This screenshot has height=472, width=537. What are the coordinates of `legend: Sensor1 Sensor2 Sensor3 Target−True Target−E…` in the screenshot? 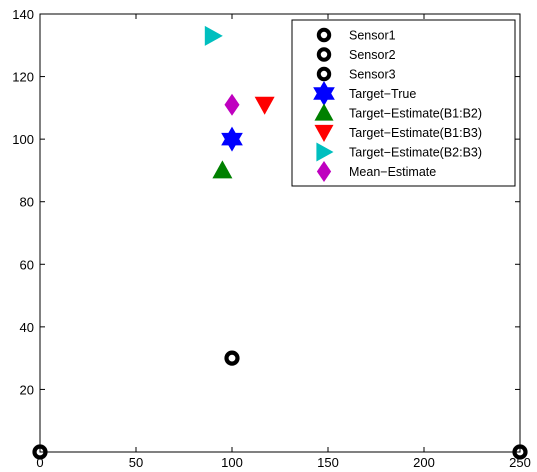 It's located at (403, 103).